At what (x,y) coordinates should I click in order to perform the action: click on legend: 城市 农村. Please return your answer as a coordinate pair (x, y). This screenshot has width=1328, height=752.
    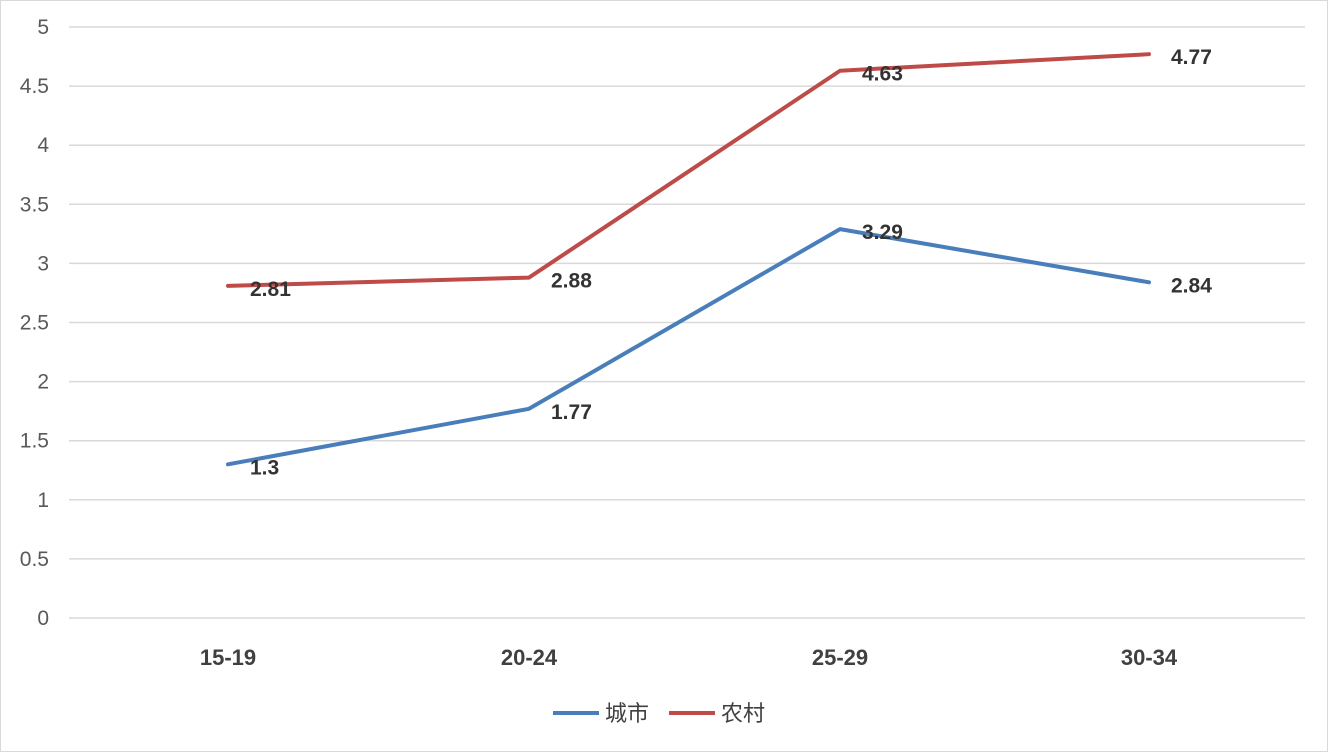
    Looking at the image, I should click on (659, 714).